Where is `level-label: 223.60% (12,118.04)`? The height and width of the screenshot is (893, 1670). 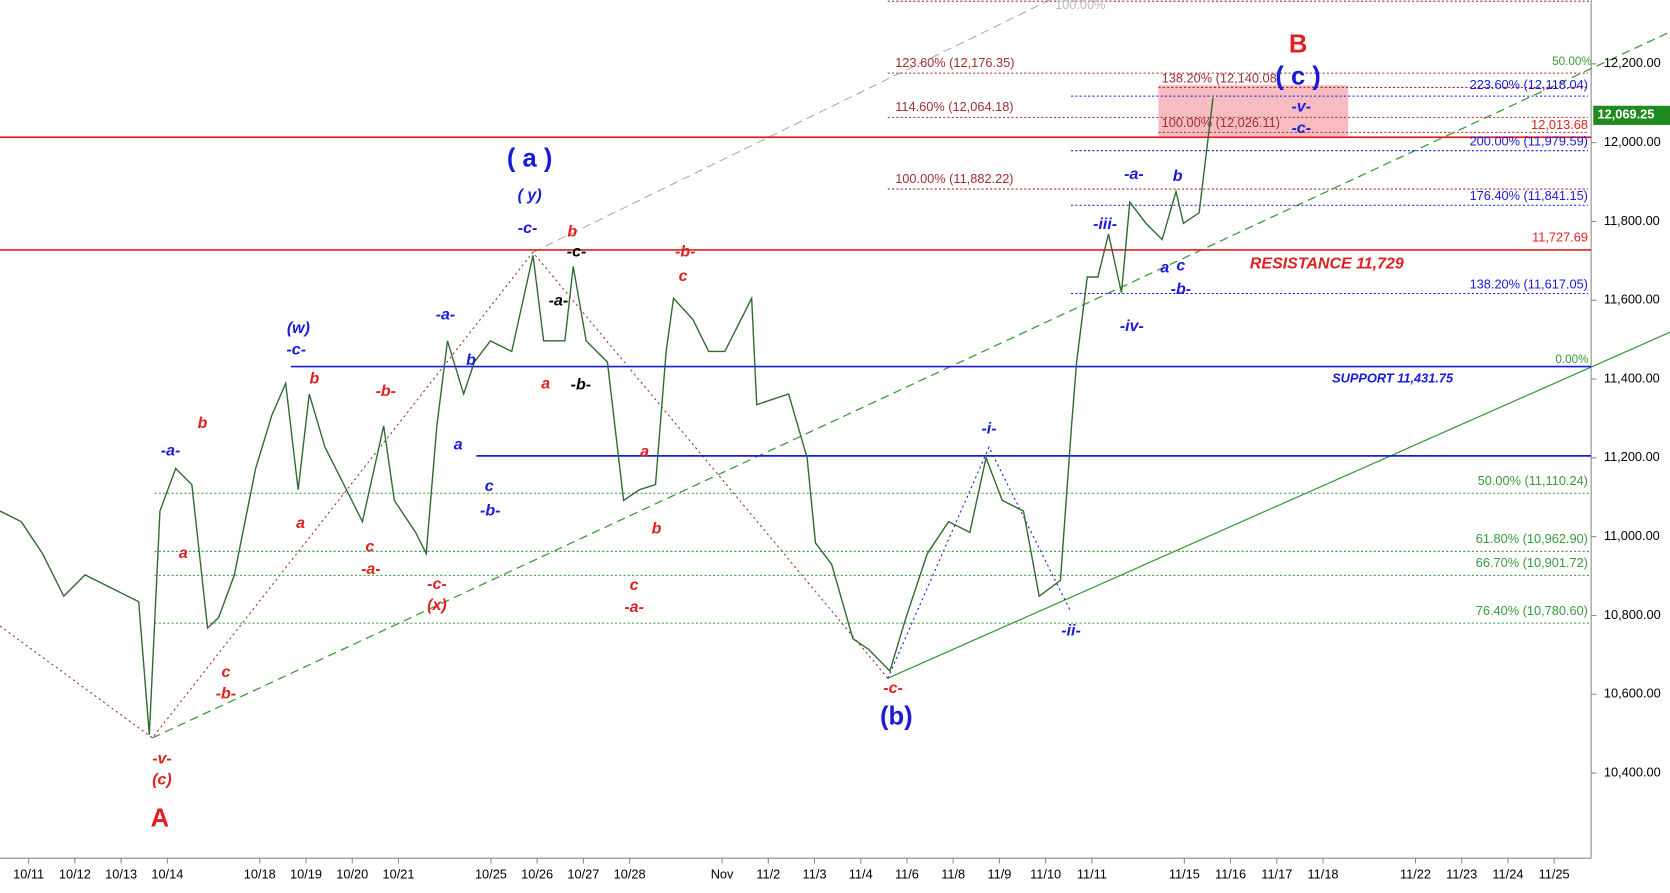 level-label: 223.60% (12,118.04) is located at coordinates (1529, 84).